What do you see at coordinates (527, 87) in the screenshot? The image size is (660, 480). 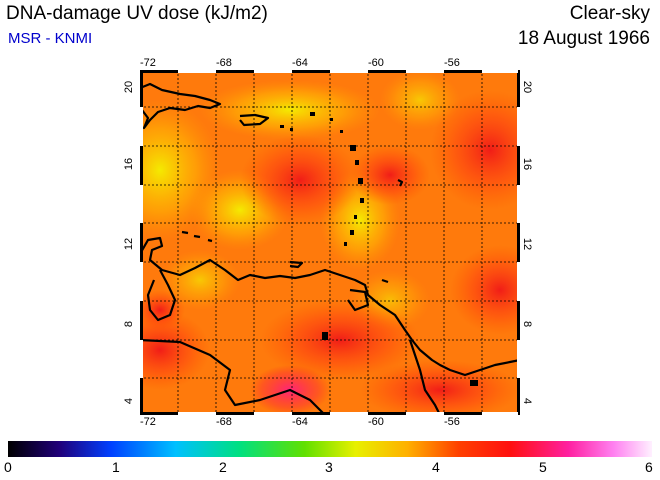 I see `right-lat-tick: 20` at bounding box center [527, 87].